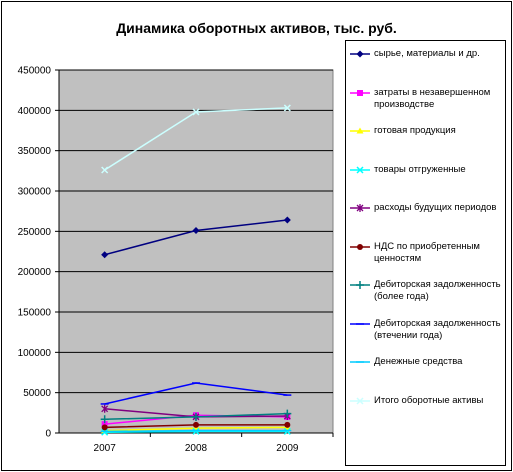 The width and height of the screenshot is (513, 472). What do you see at coordinates (437, 290) in the screenshot?
I see `legend-label: Дебиторская задолженность (более года)` at bounding box center [437, 290].